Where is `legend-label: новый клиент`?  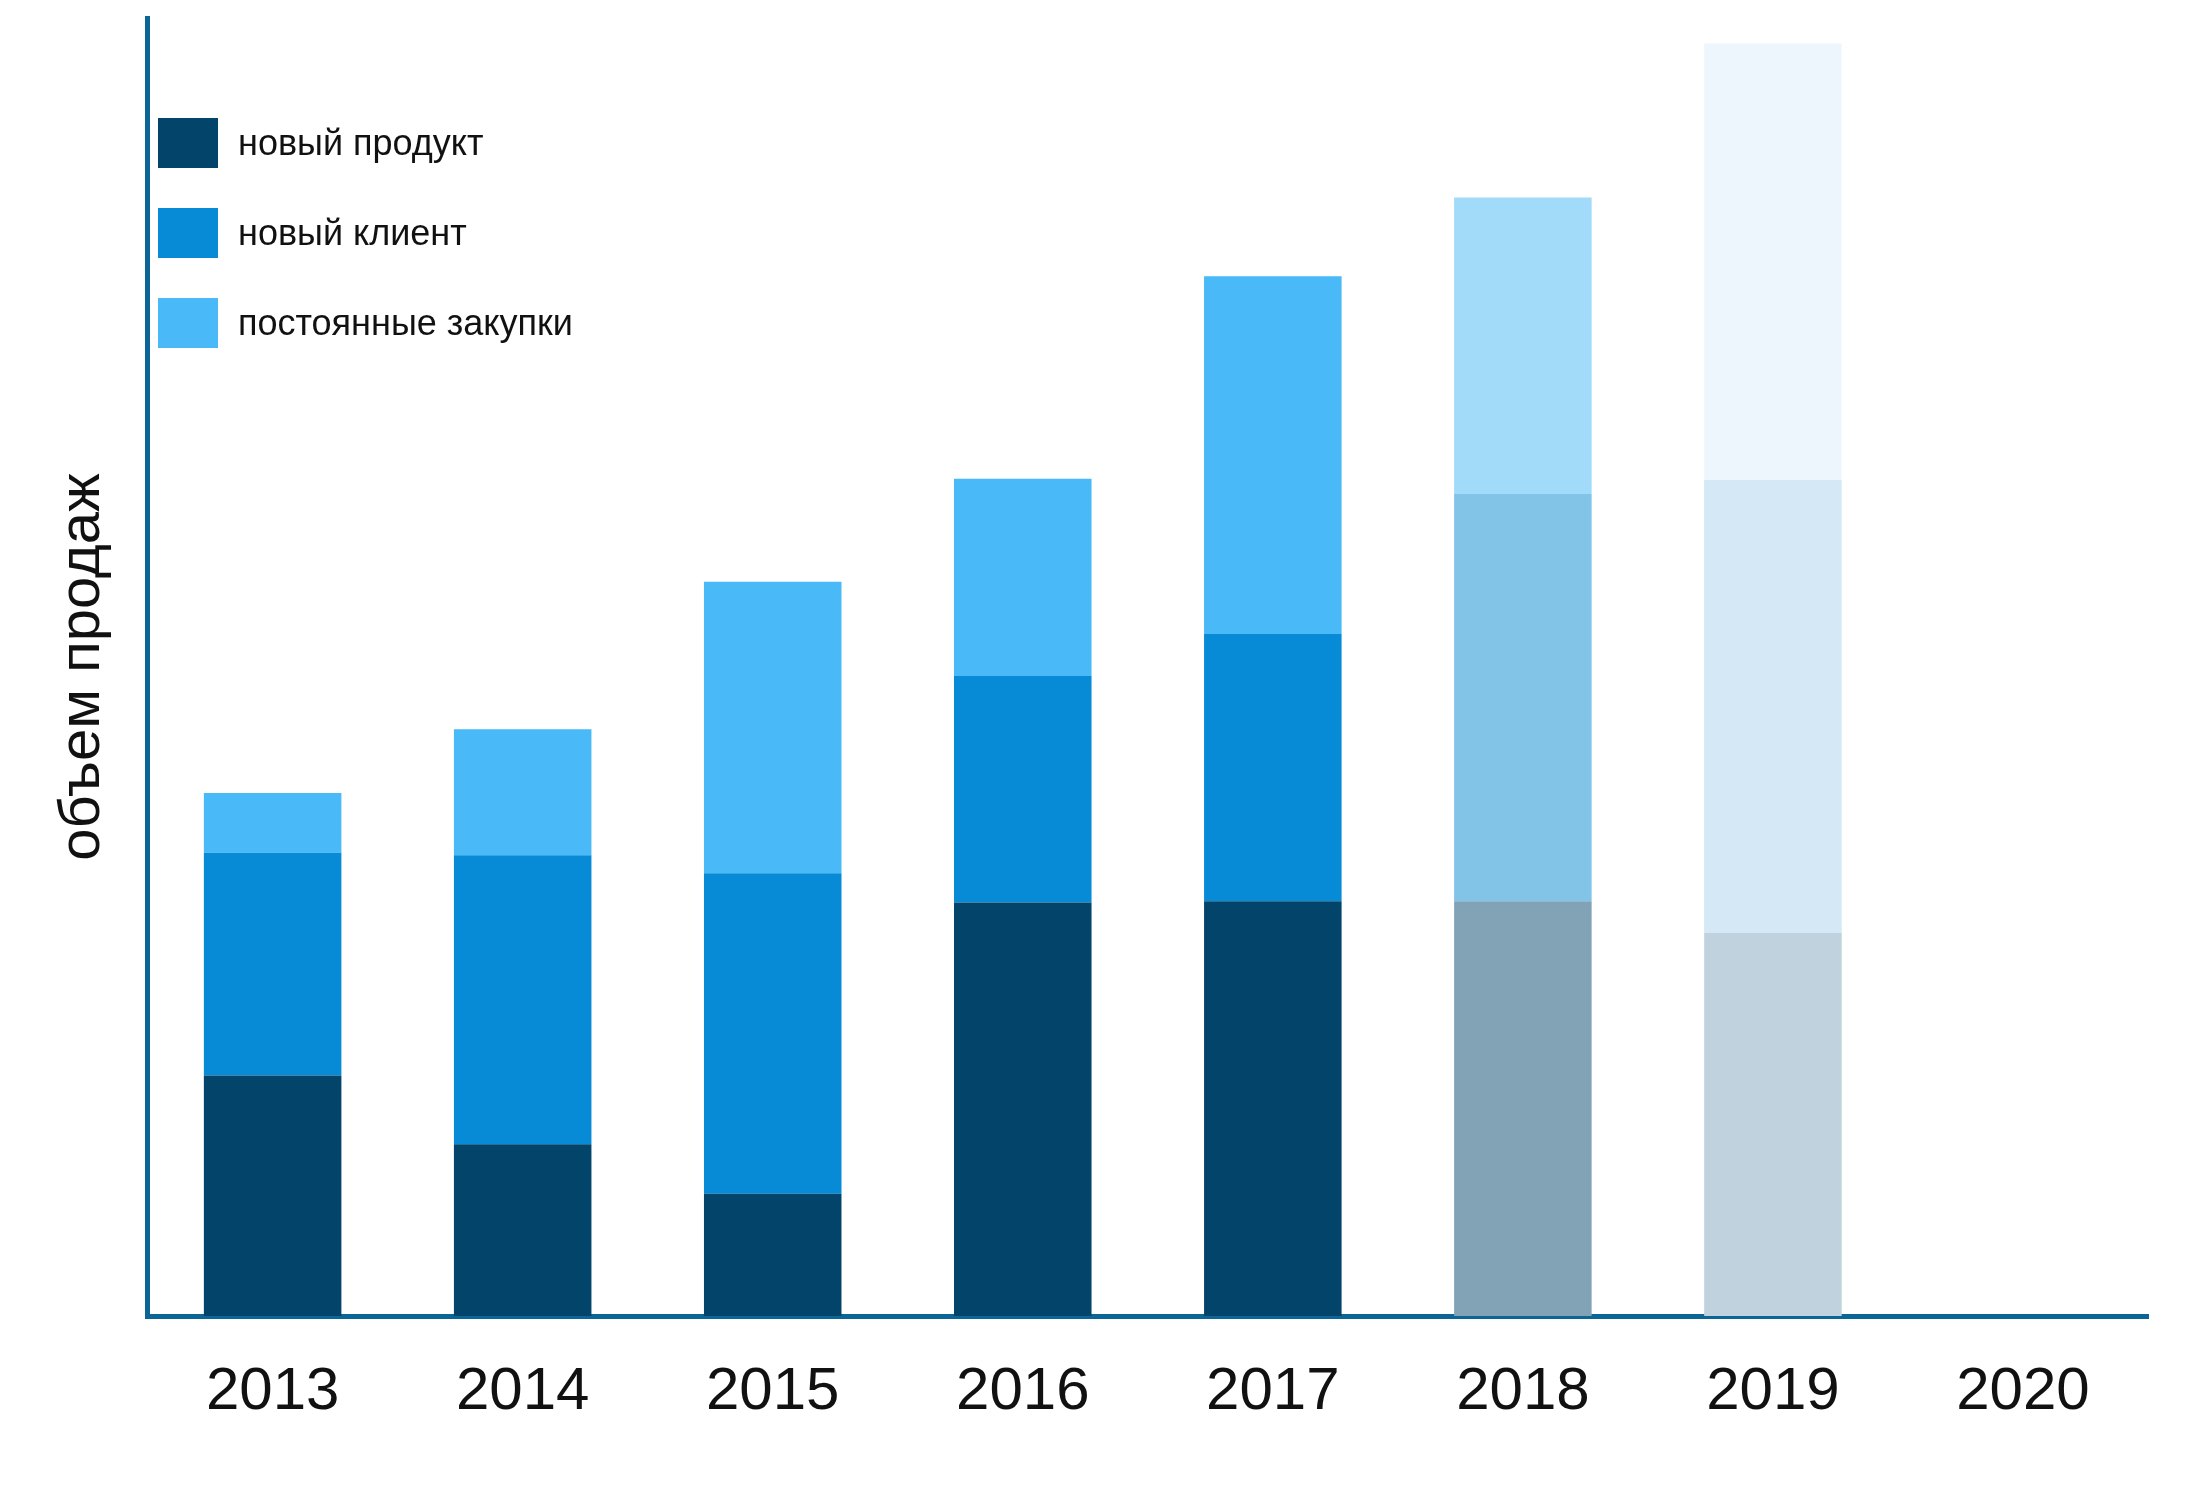
legend-label: новый клиент is located at coordinates (352, 233).